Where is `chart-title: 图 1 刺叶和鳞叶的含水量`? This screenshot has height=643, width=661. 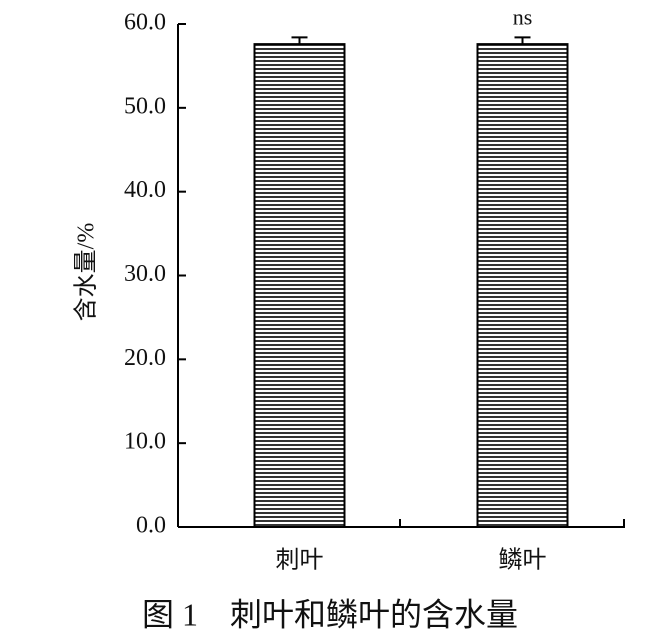 chart-title: 图 1 刺叶和鳞叶的含水量 is located at coordinates (330, 614).